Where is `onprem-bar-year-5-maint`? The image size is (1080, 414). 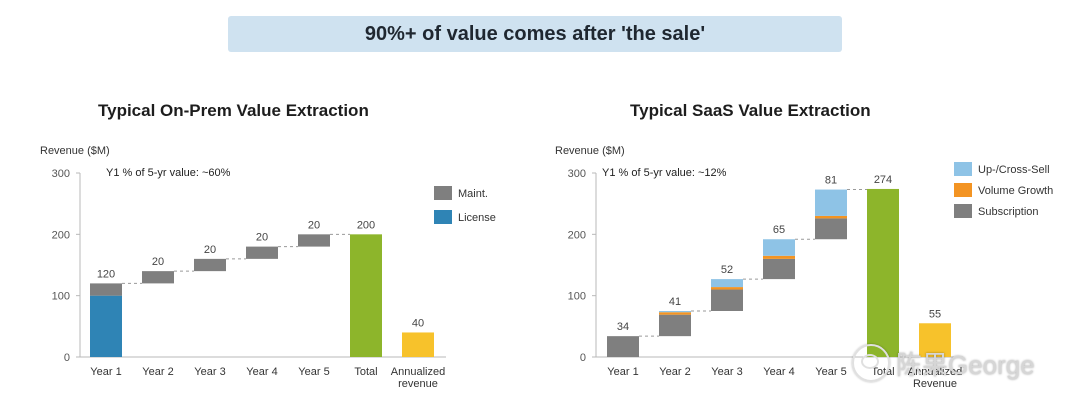
onprem-bar-year-5-maint is located at coordinates (314, 240).